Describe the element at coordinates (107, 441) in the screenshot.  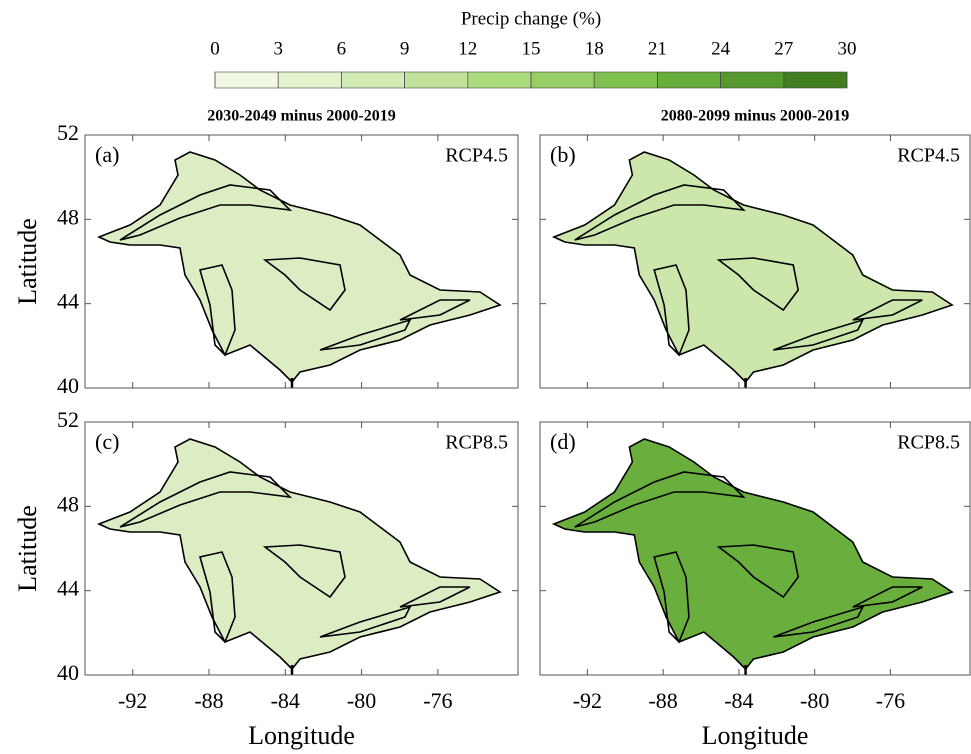
I see `panel-label: (c)` at that location.